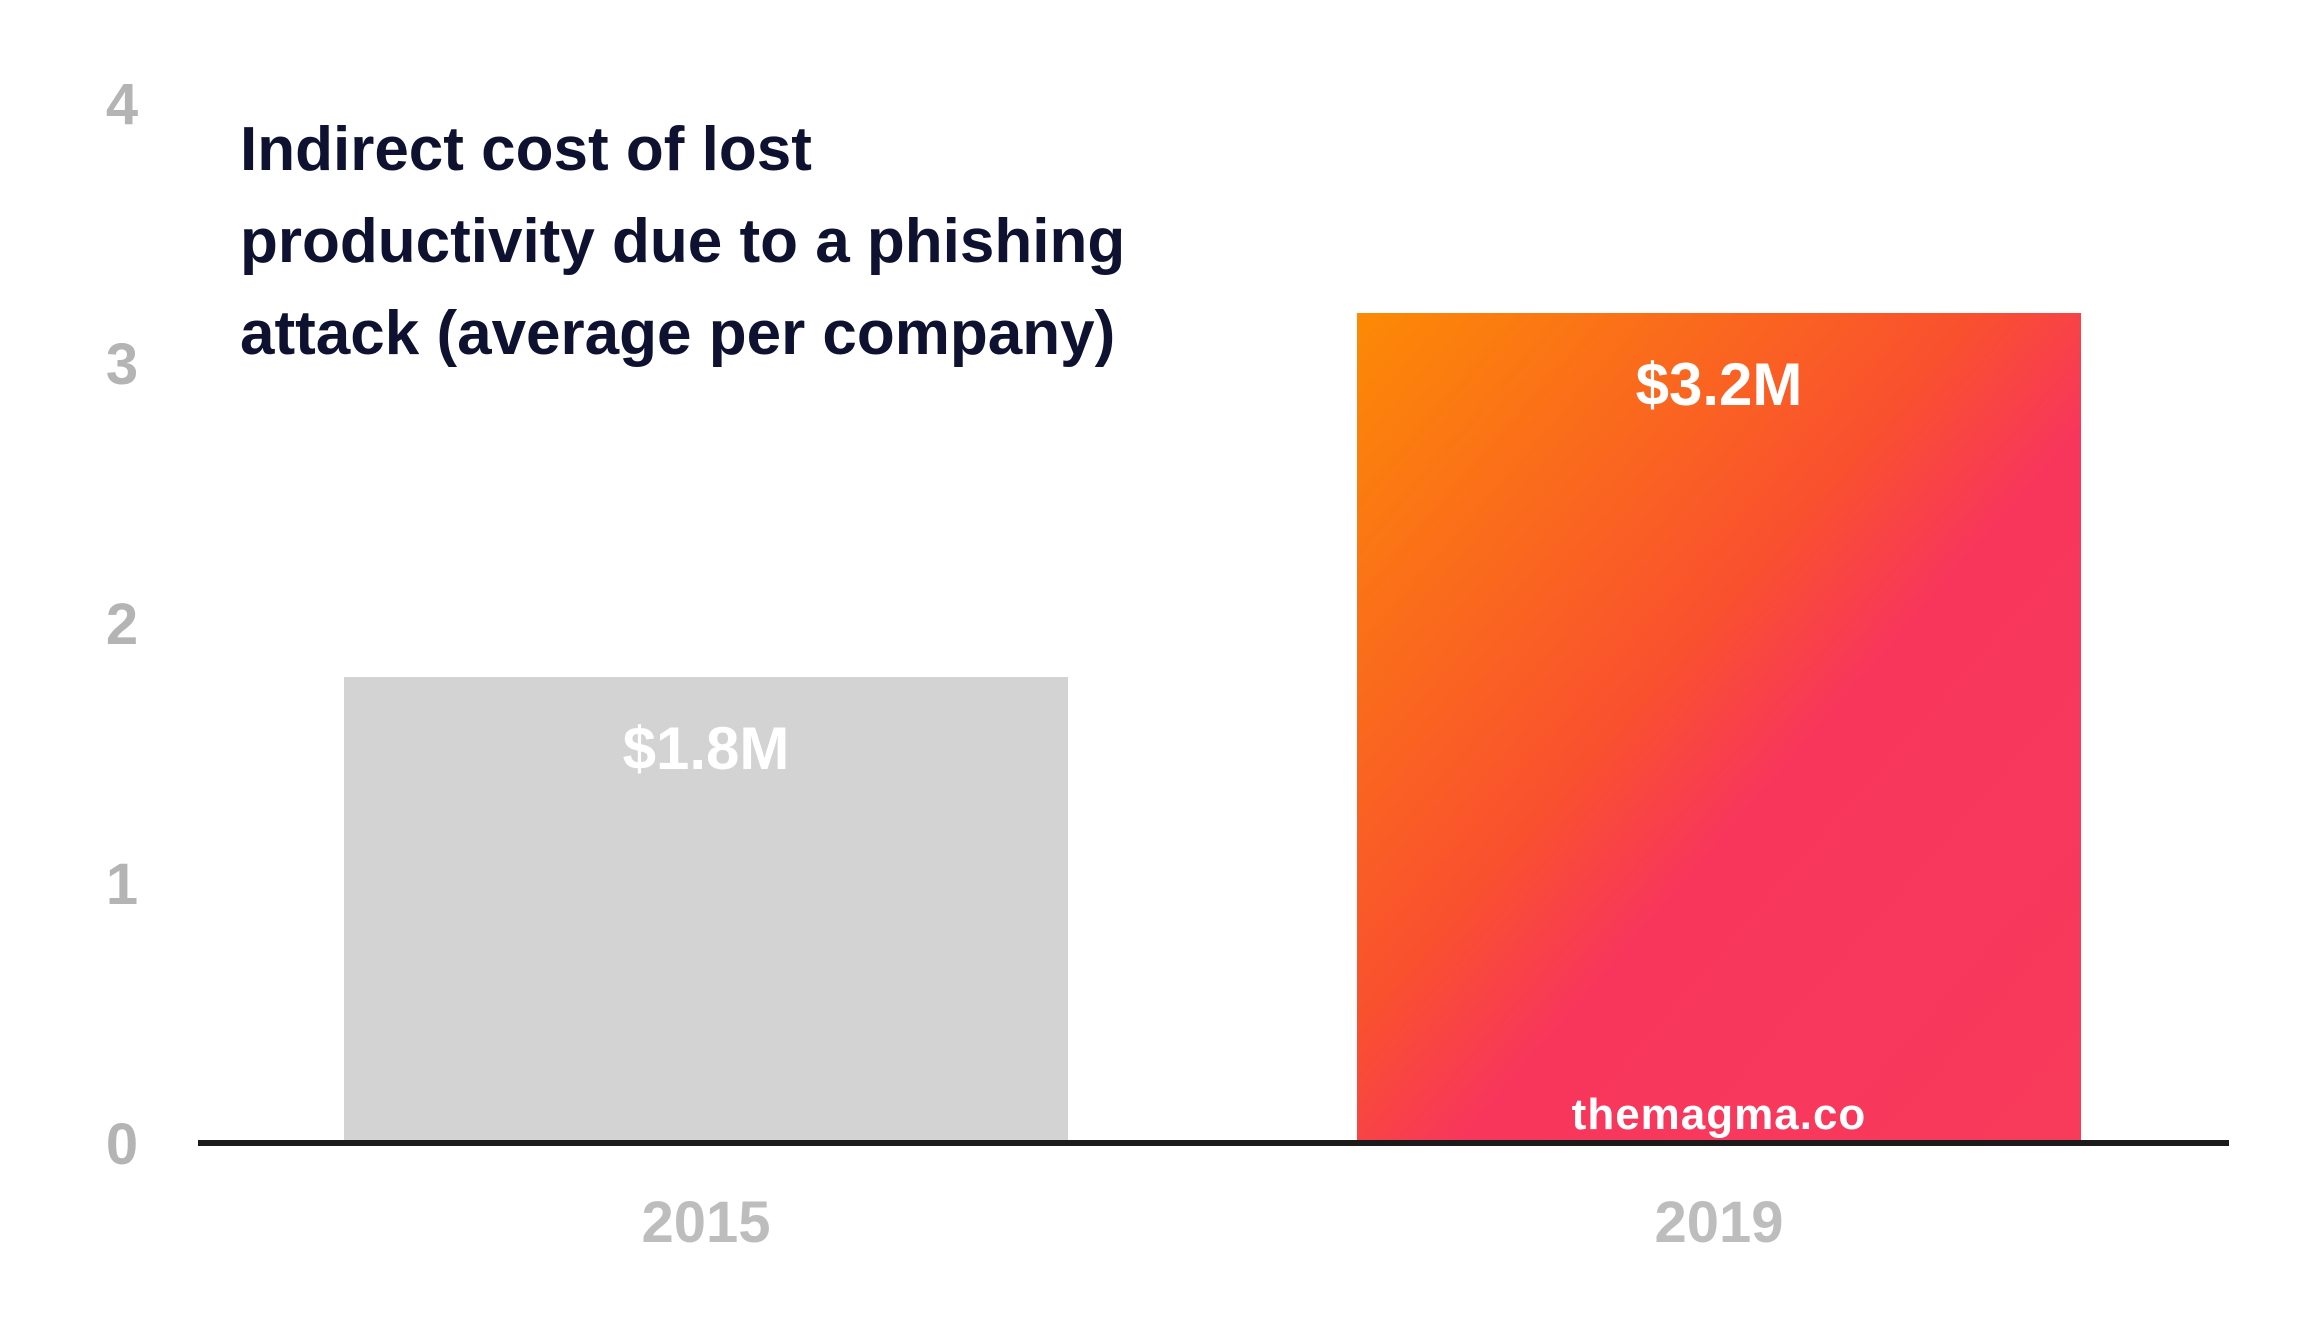 This screenshot has width=2316, height=1340. I want to click on x-tick-2019: 2019, so click(1719, 1222).